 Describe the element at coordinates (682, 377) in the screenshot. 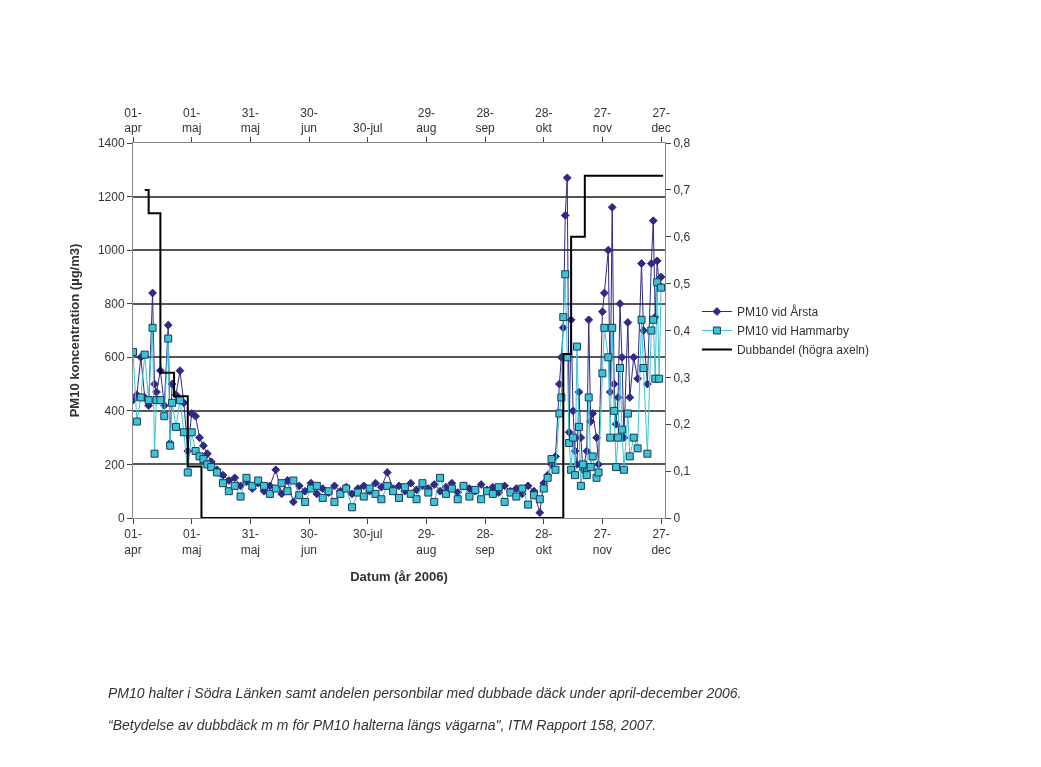

I see `y2-tick-label: 0,3` at that location.